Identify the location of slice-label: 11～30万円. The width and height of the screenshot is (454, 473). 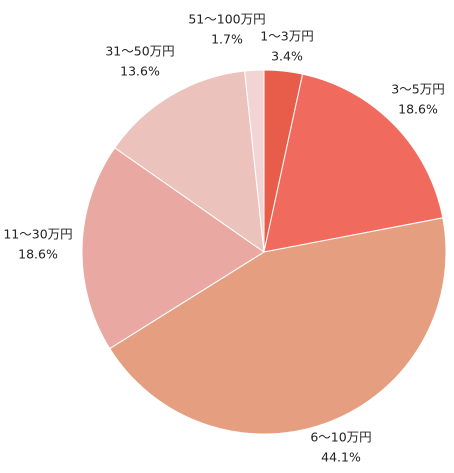
(37, 234).